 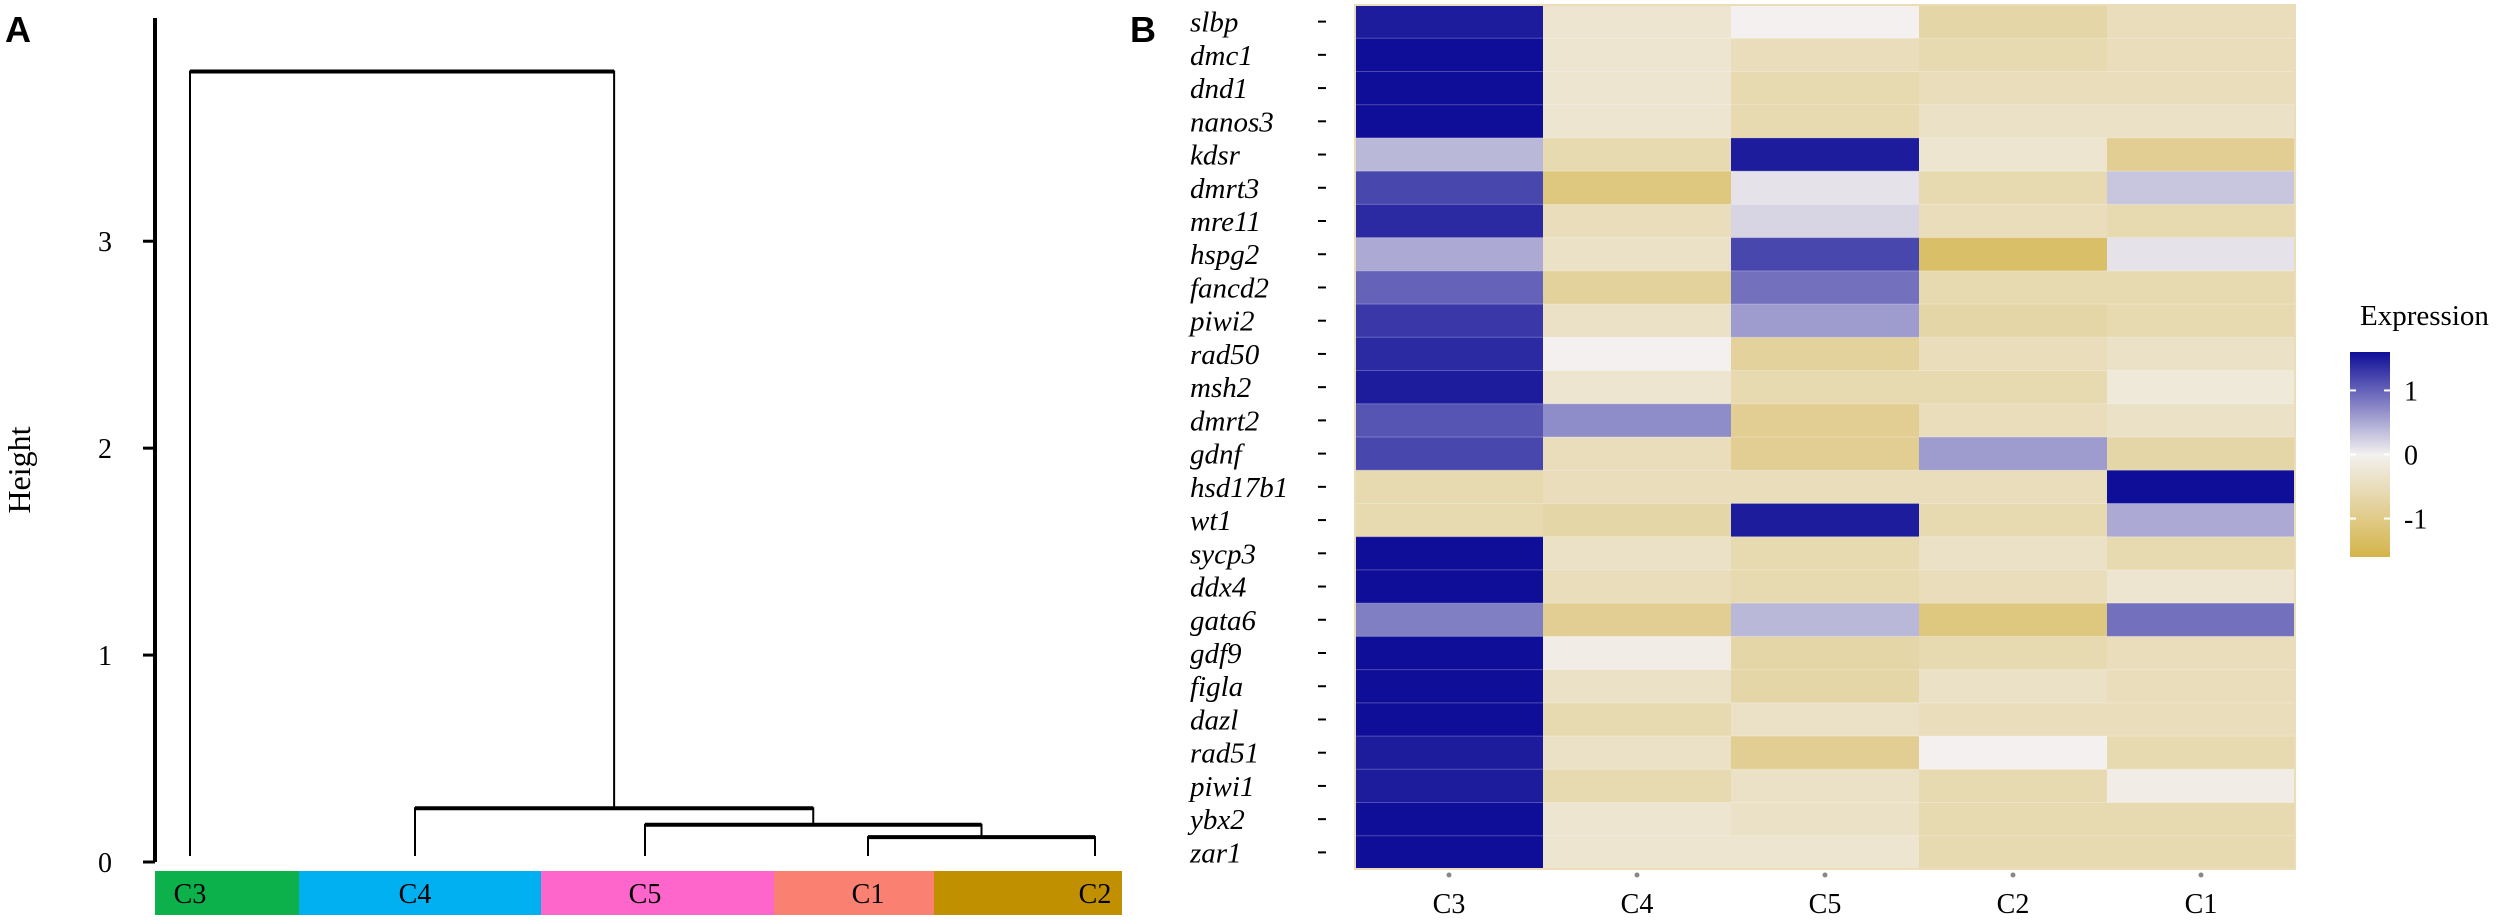 I want to click on leaf-bar-c3, so click(x=227, y=893).